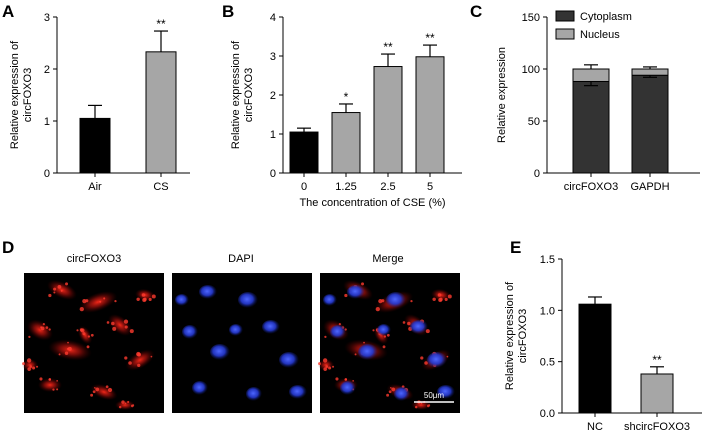  Describe the element at coordinates (273, 18) in the screenshot. I see `y-tick-label-b: 4` at that location.